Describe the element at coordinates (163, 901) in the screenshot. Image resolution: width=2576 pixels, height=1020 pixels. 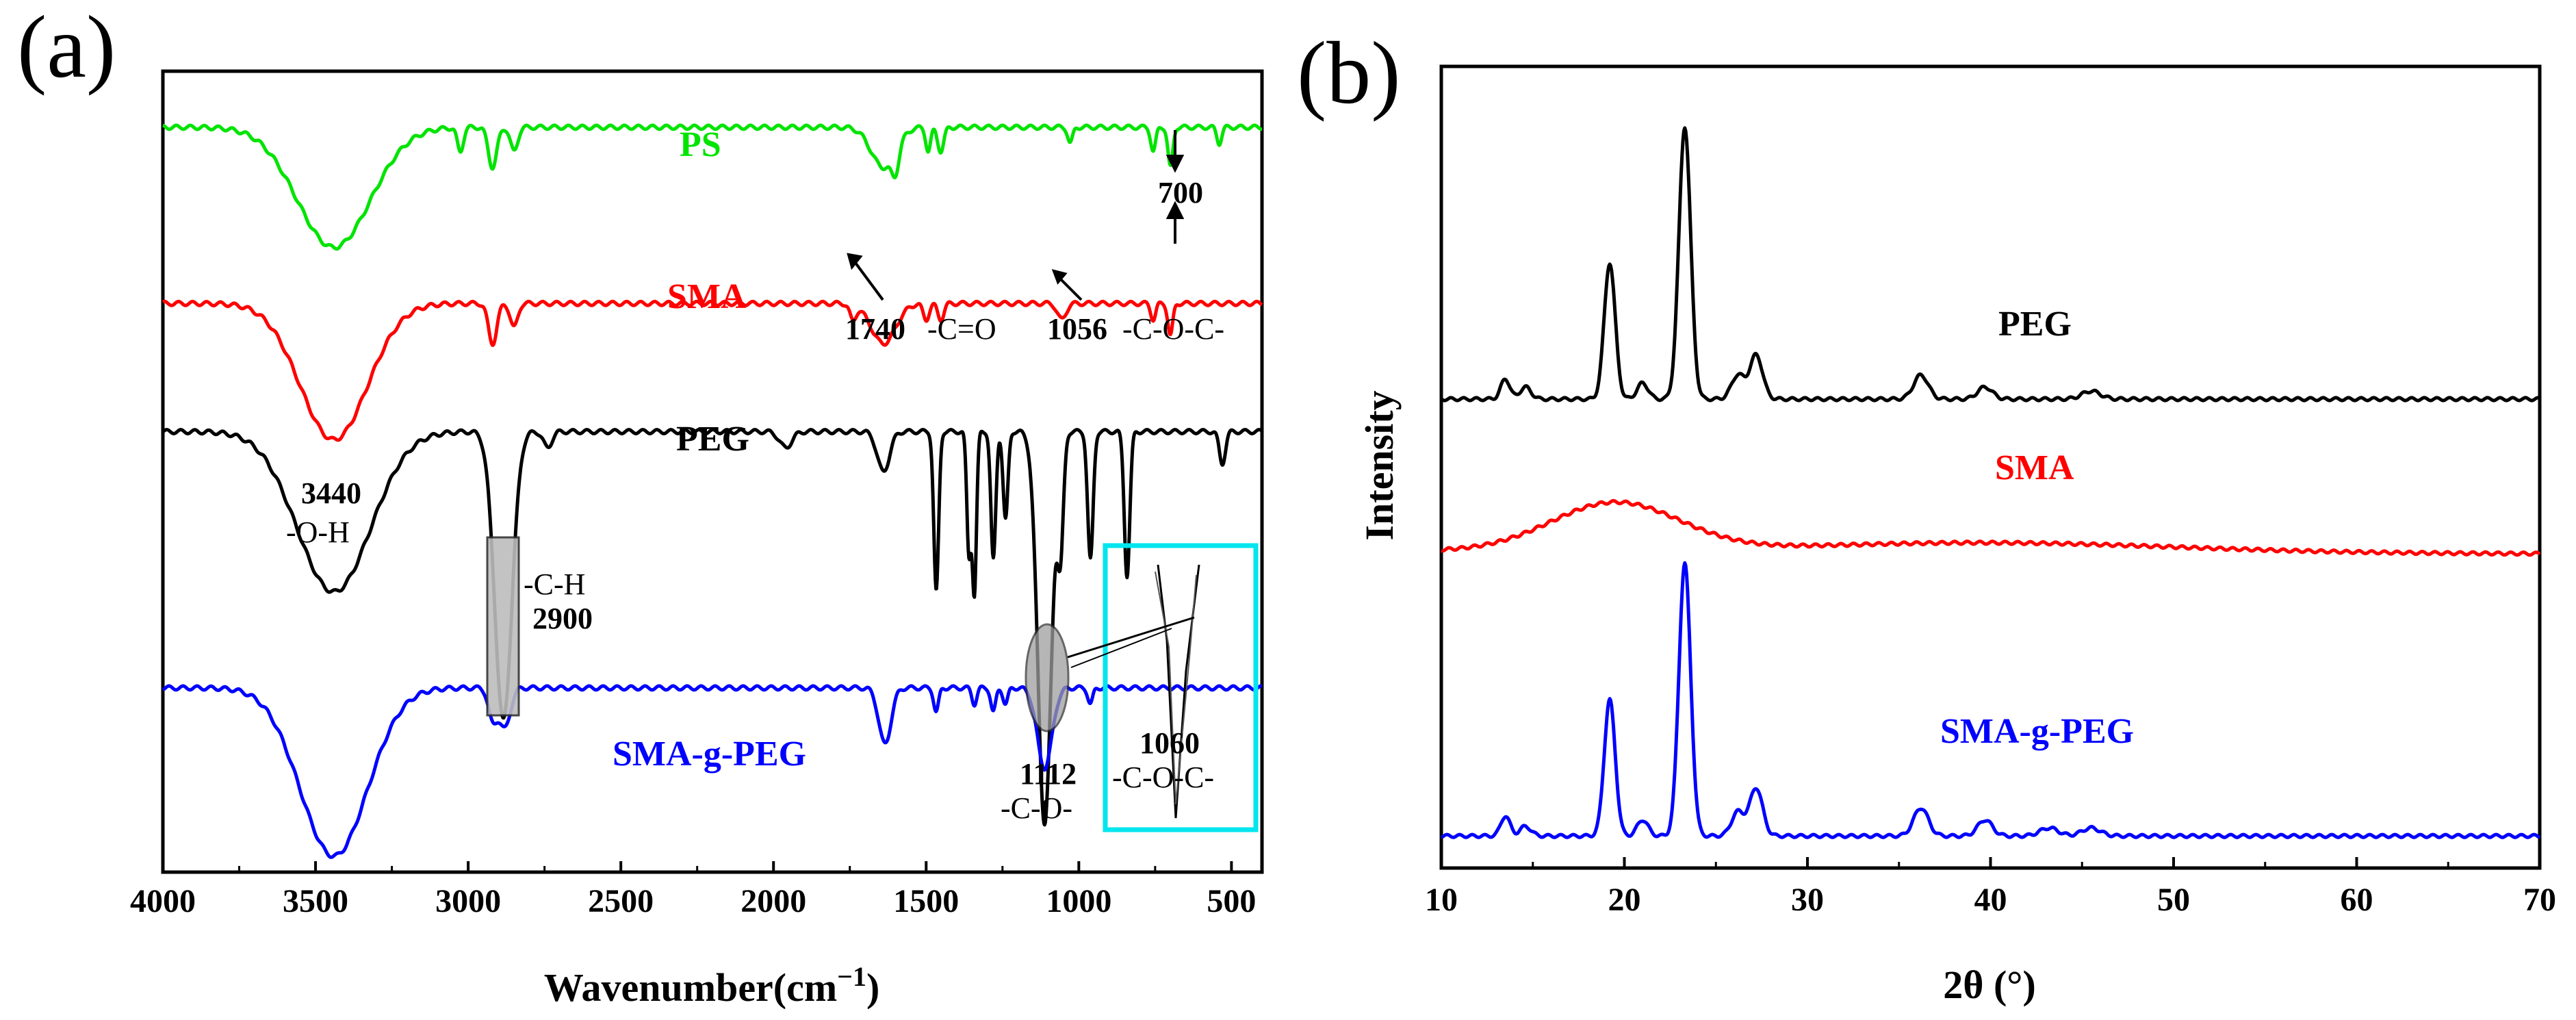
I see `panel-a-tick-label: 4000` at that location.